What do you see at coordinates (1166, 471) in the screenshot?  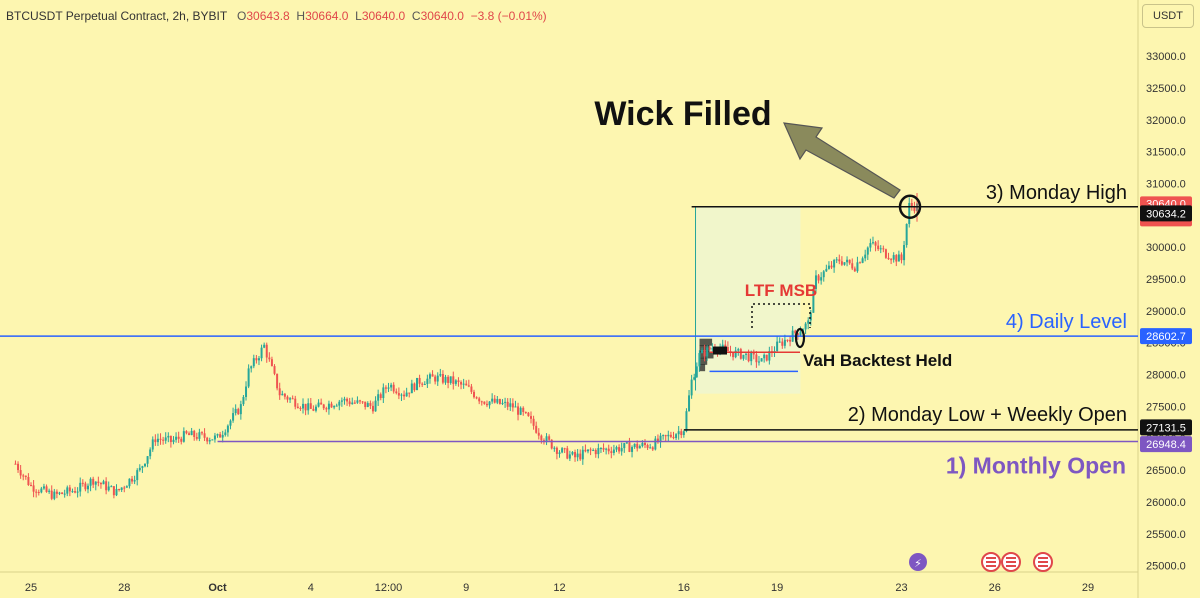 I see `y-tick-label: 26500.0` at bounding box center [1166, 471].